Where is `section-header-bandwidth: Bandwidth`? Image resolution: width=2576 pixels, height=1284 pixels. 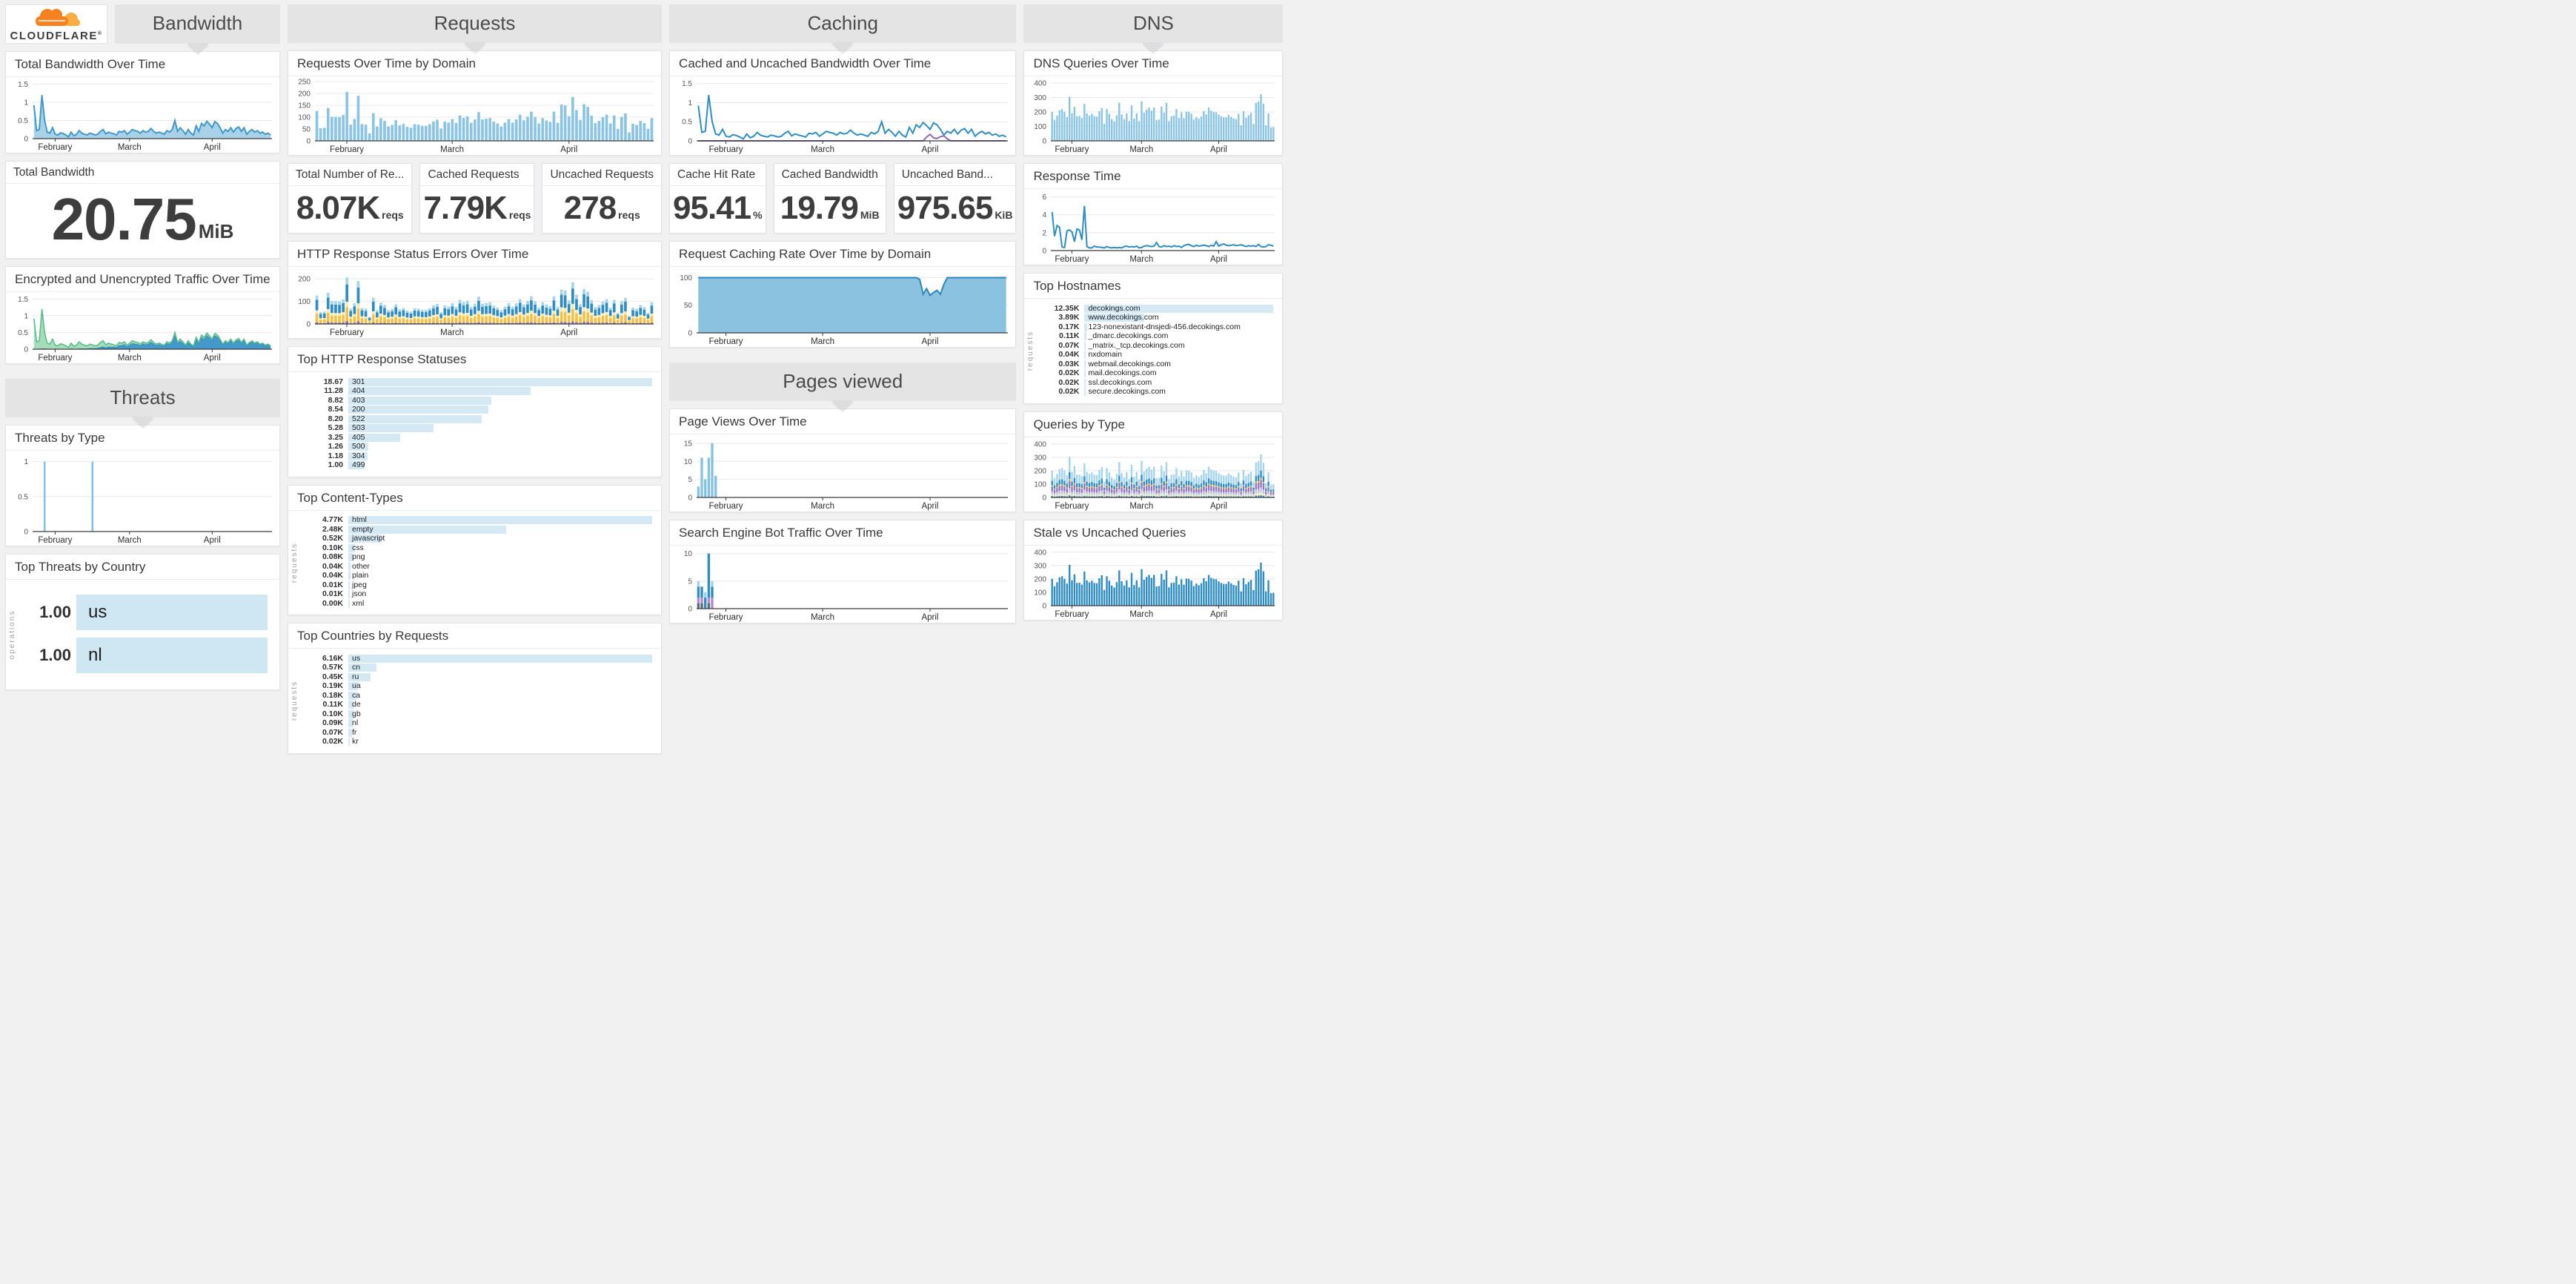 section-header-bandwidth: Bandwidth is located at coordinates (198, 28).